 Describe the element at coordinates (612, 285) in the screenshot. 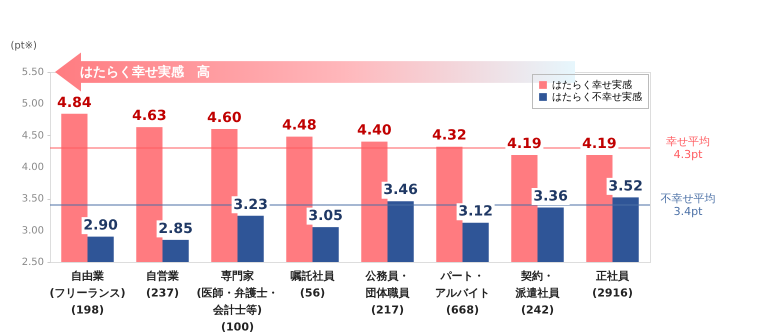

I see `x-tick-label: 正社員 (2916)` at that location.